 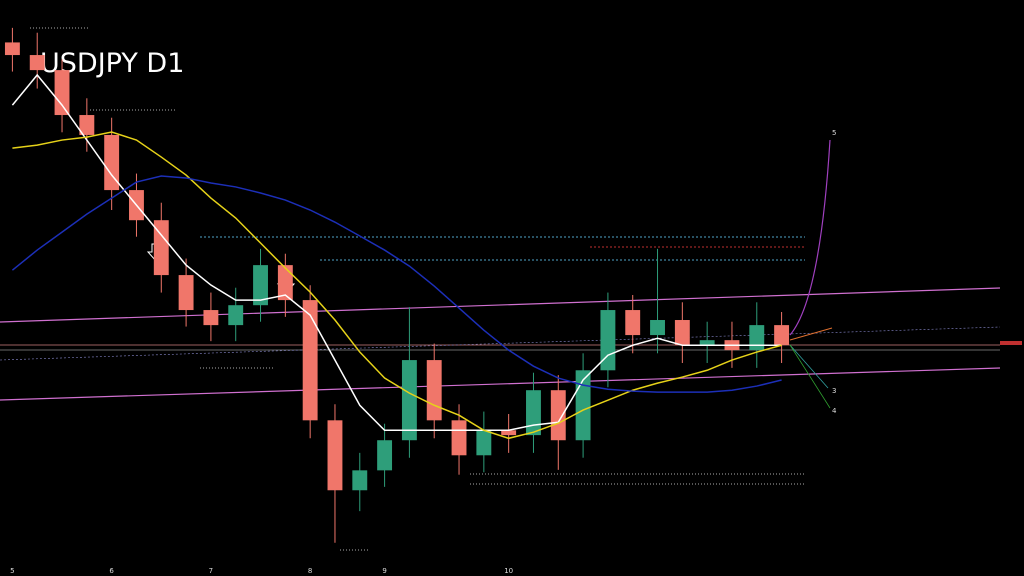 What do you see at coordinates (12, 571) in the screenshot?
I see `x-tick-label: 5` at bounding box center [12, 571].